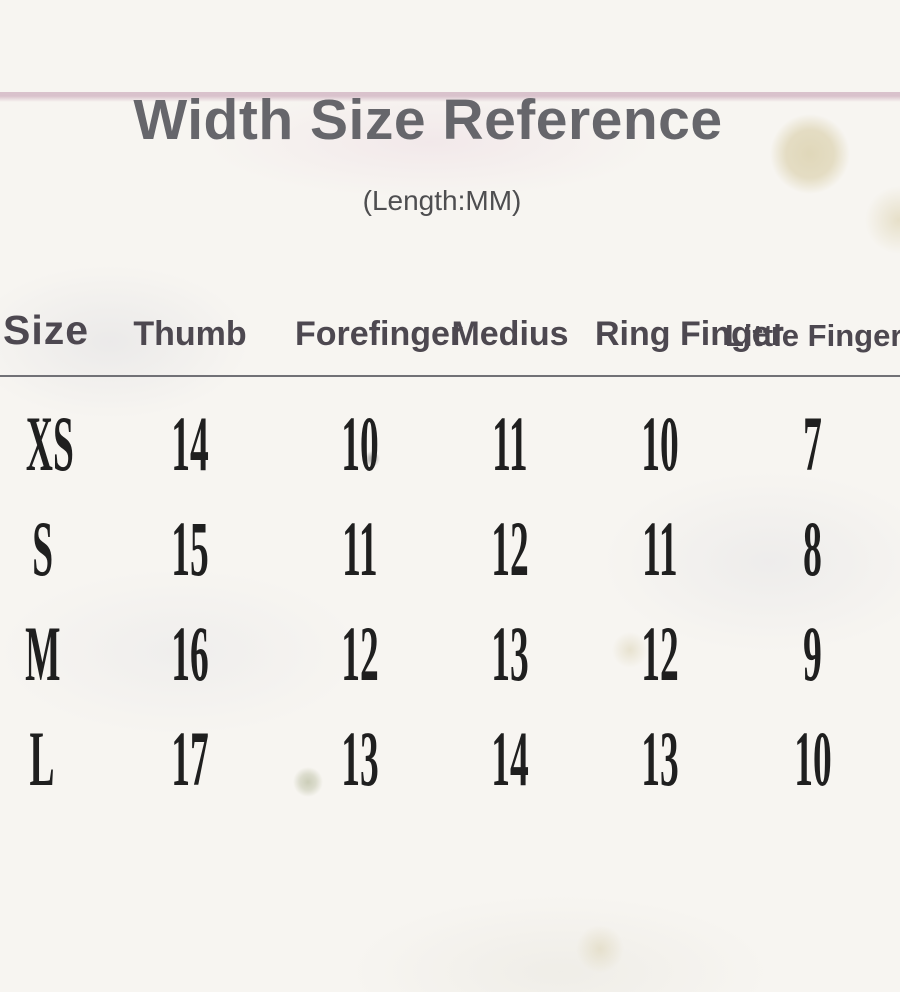  I want to click on value-thumb: 15, so click(190, 548).